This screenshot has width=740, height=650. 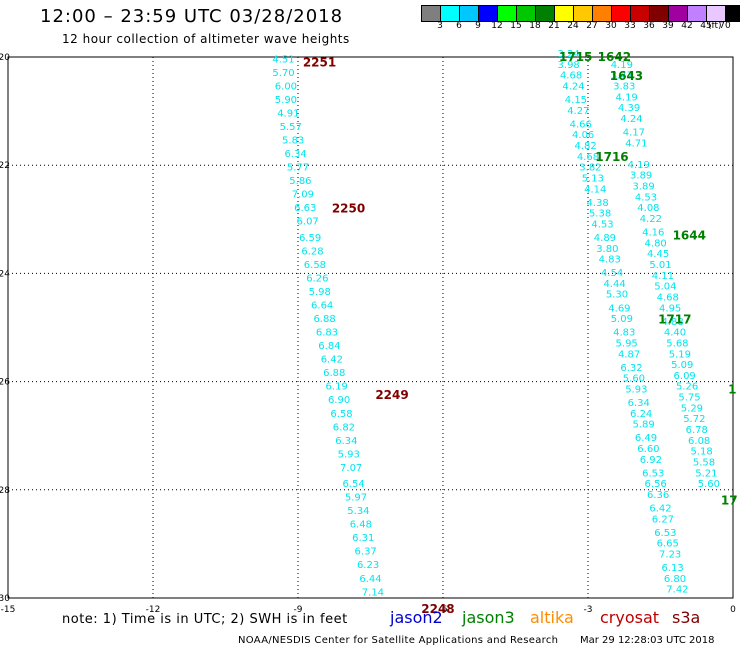 I want to click on color-scale-label: 15, so click(x=516, y=26).